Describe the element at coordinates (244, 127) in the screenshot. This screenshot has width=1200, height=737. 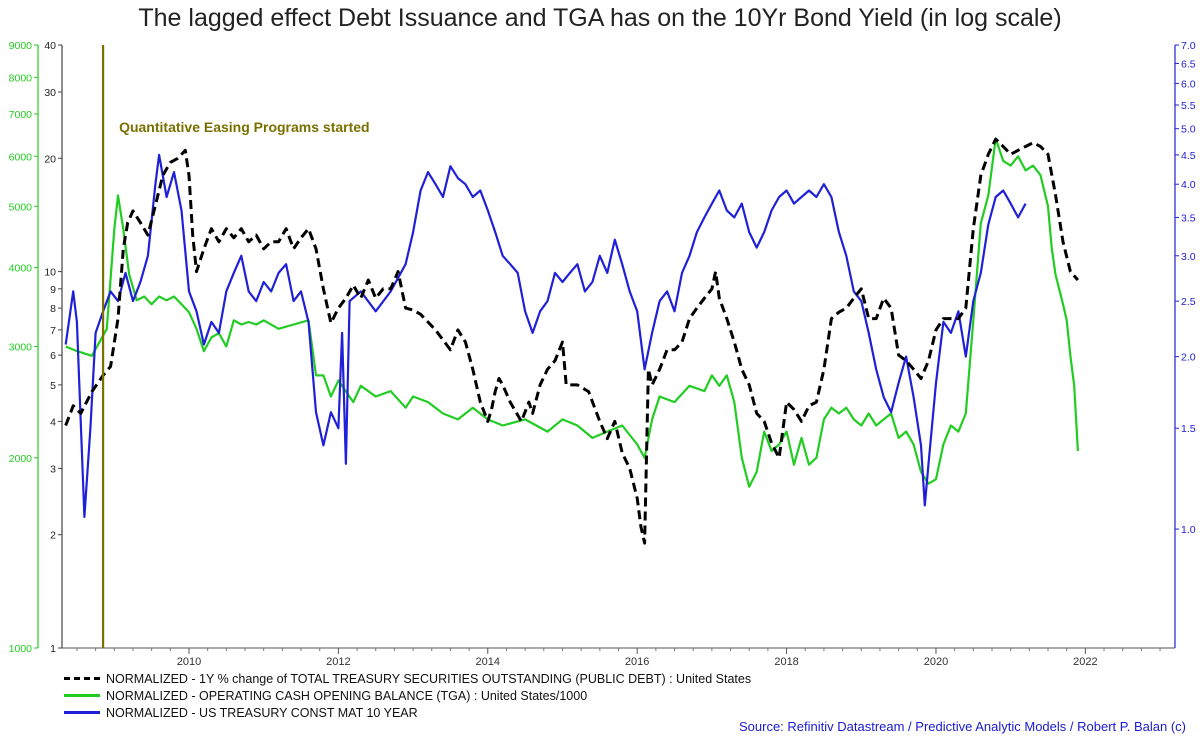
I see `qe-annotation-label: Quantitative Easing Programs started` at that location.